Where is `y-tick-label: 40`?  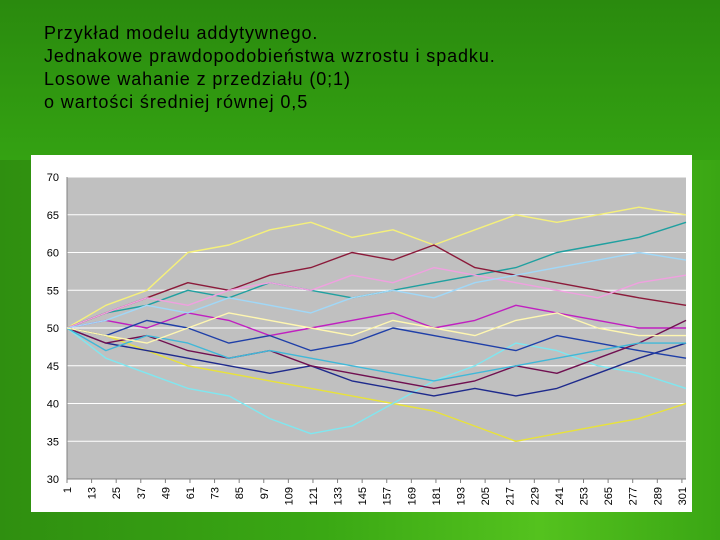
y-tick-label: 40 is located at coordinates (53, 405).